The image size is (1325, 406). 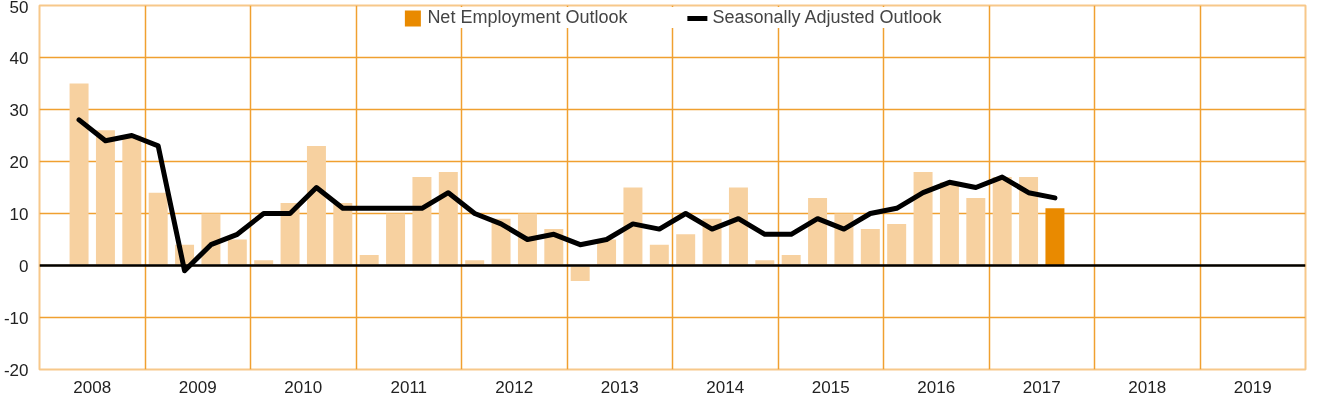 I want to click on x-tick-label: 2014, so click(x=725, y=387).